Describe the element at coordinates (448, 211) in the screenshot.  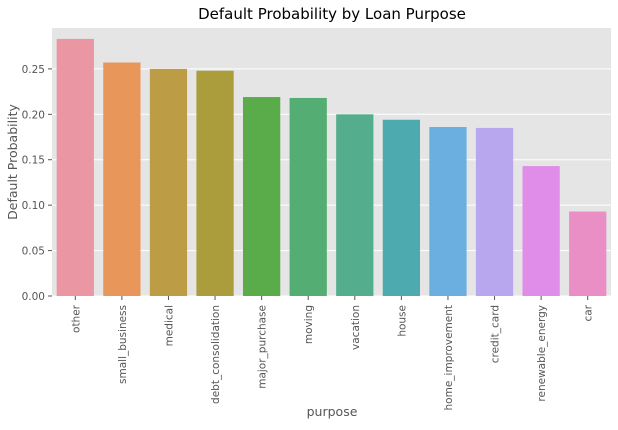
I see `bar-home-improvement` at that location.